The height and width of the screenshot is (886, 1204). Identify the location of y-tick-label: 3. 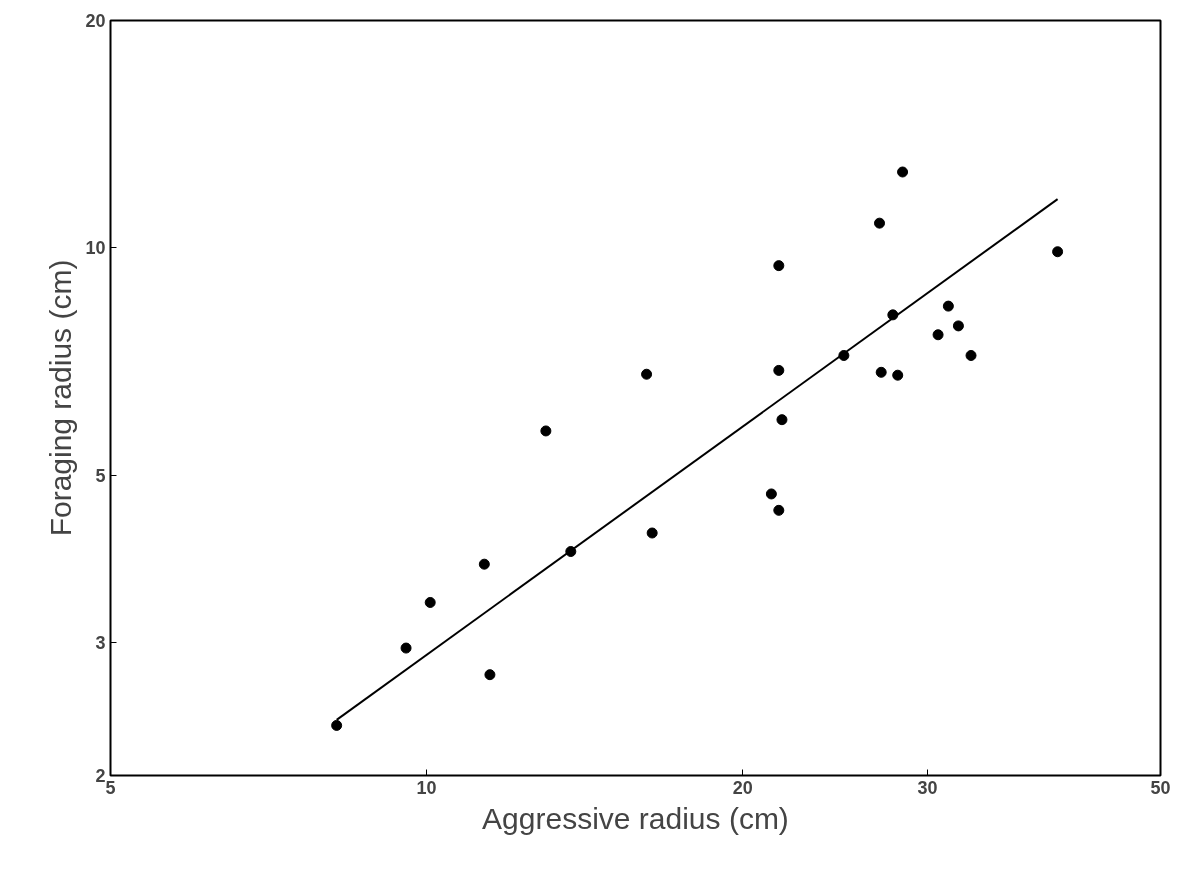
(100, 643).